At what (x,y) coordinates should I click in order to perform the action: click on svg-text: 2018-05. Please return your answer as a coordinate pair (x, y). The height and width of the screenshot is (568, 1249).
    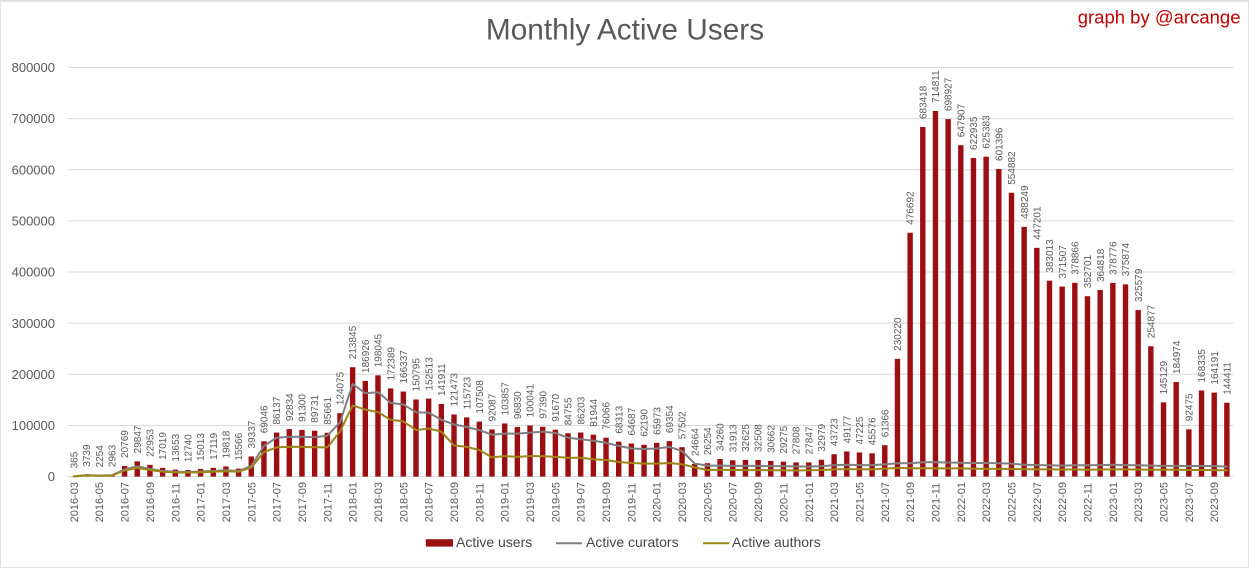
    Looking at the image, I should click on (404, 502).